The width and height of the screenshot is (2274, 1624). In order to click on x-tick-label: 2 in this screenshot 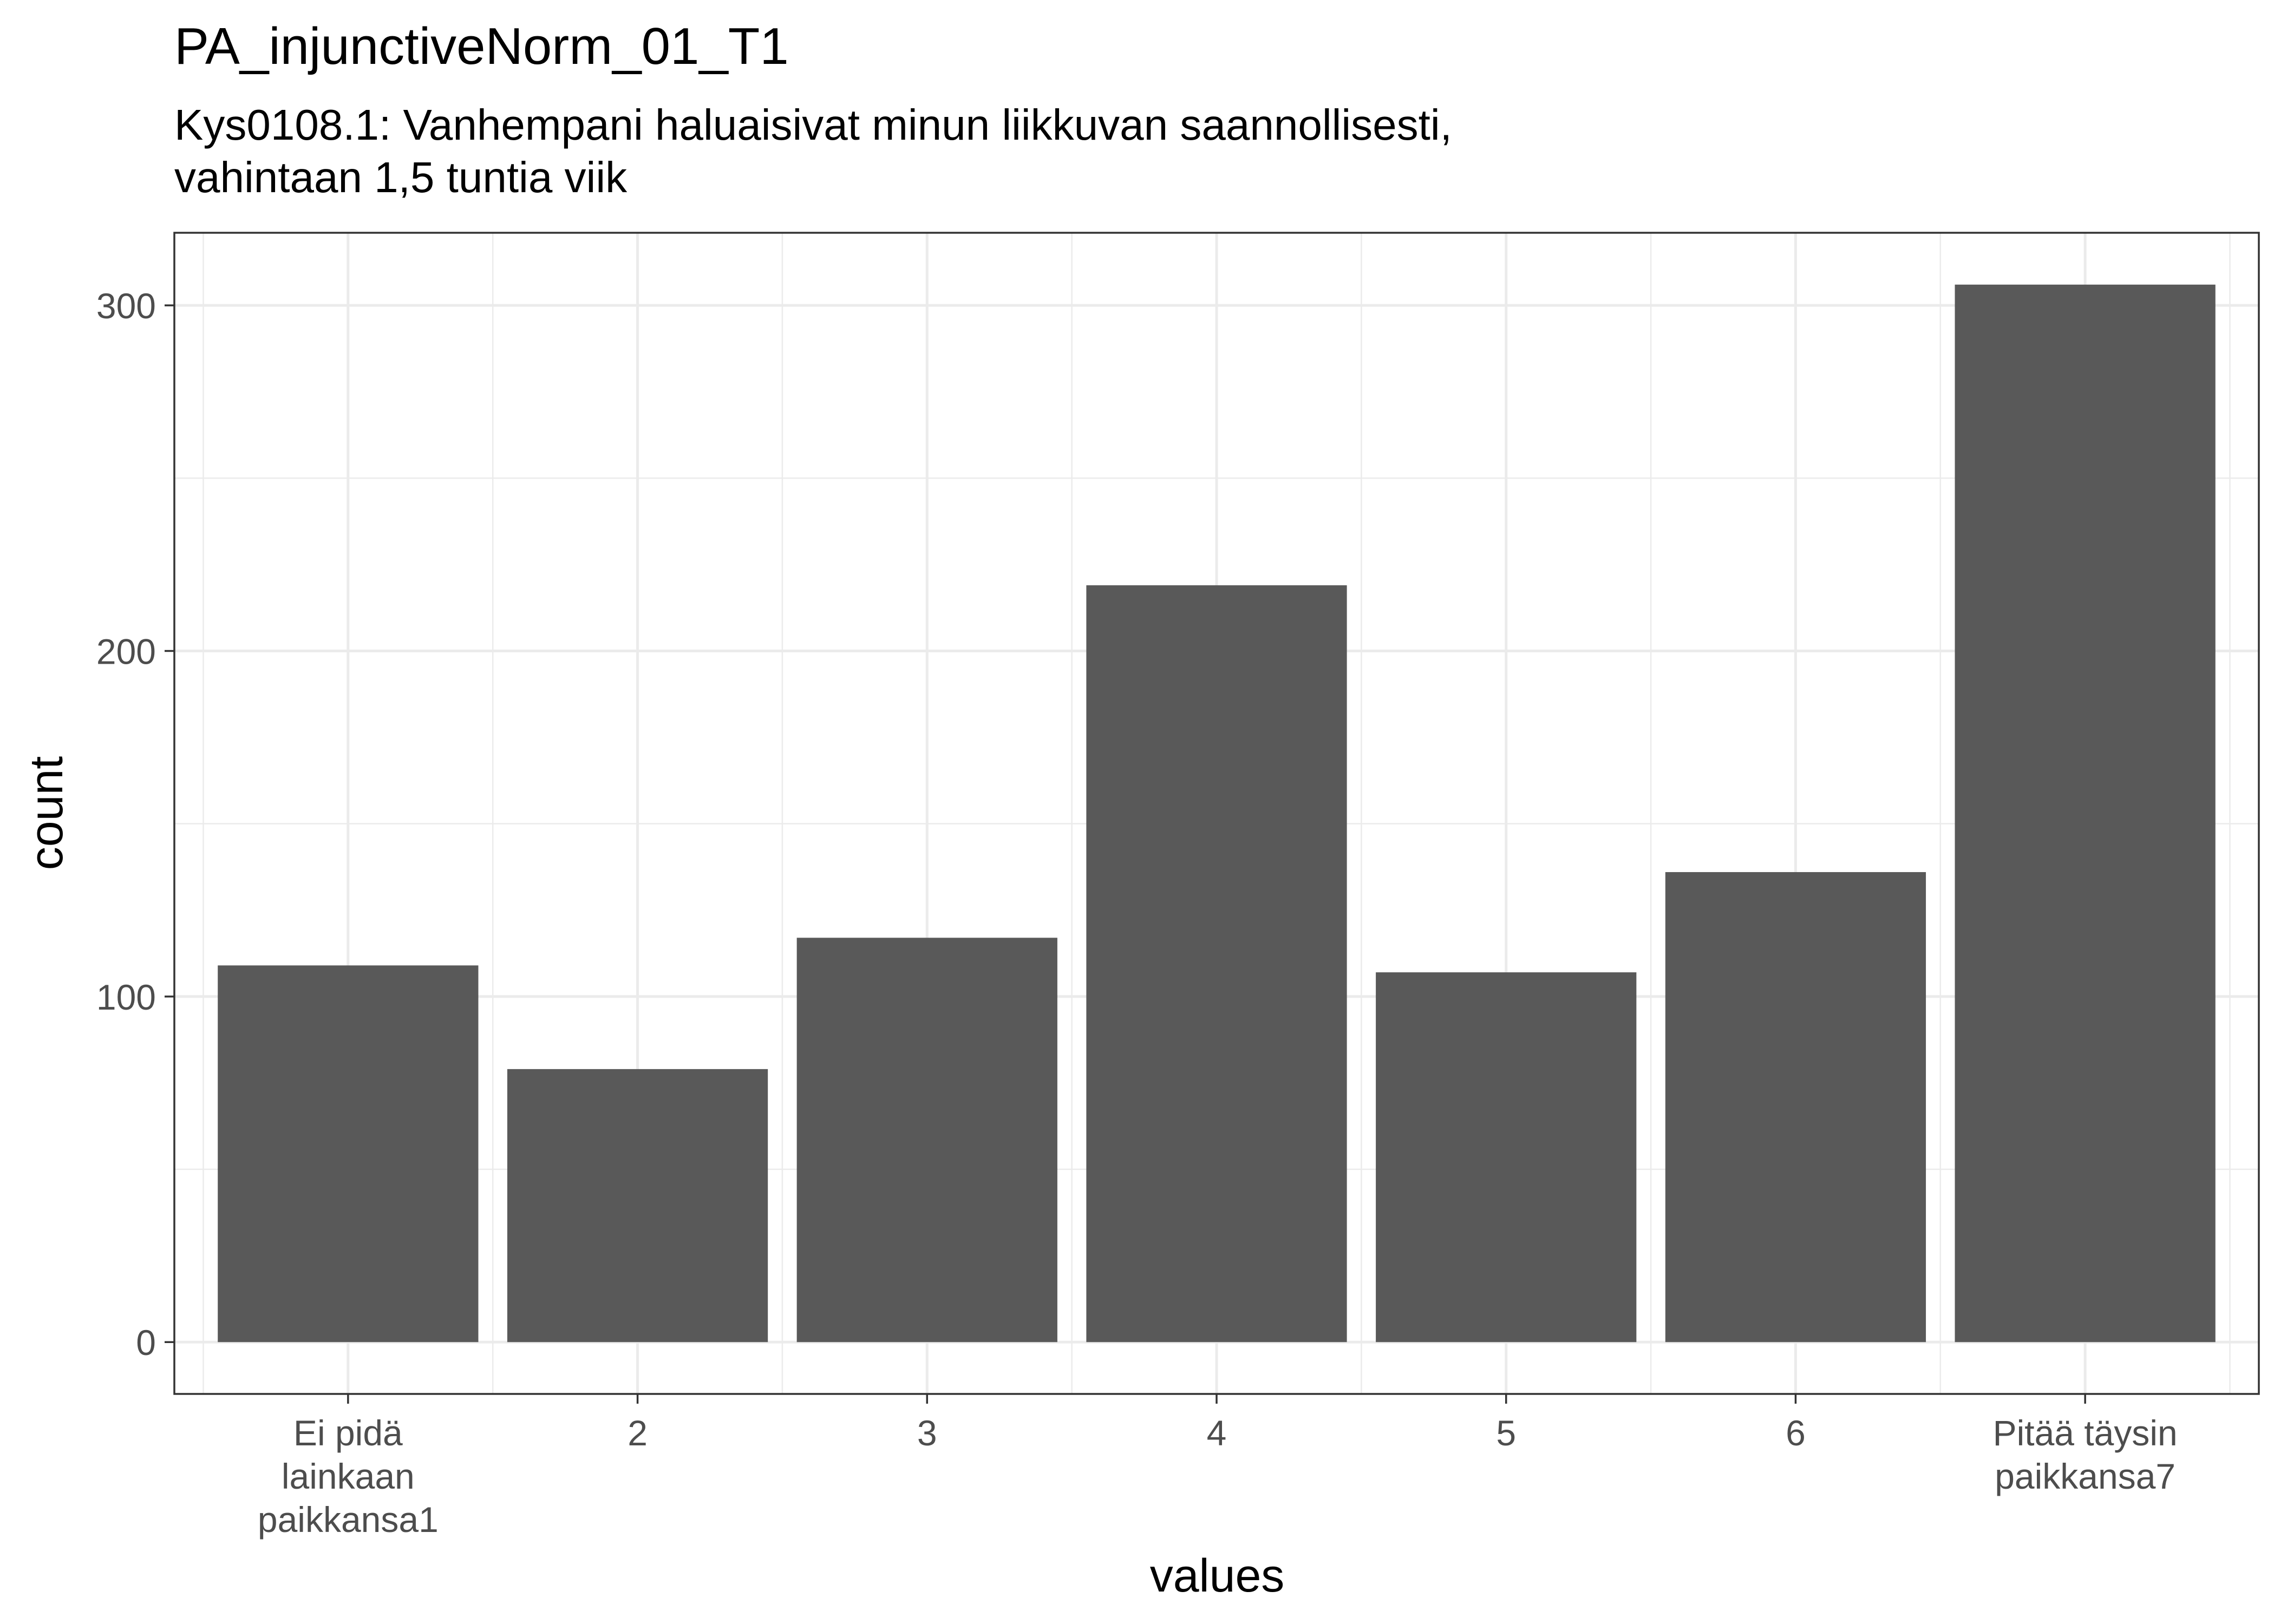, I will do `click(638, 1433)`.